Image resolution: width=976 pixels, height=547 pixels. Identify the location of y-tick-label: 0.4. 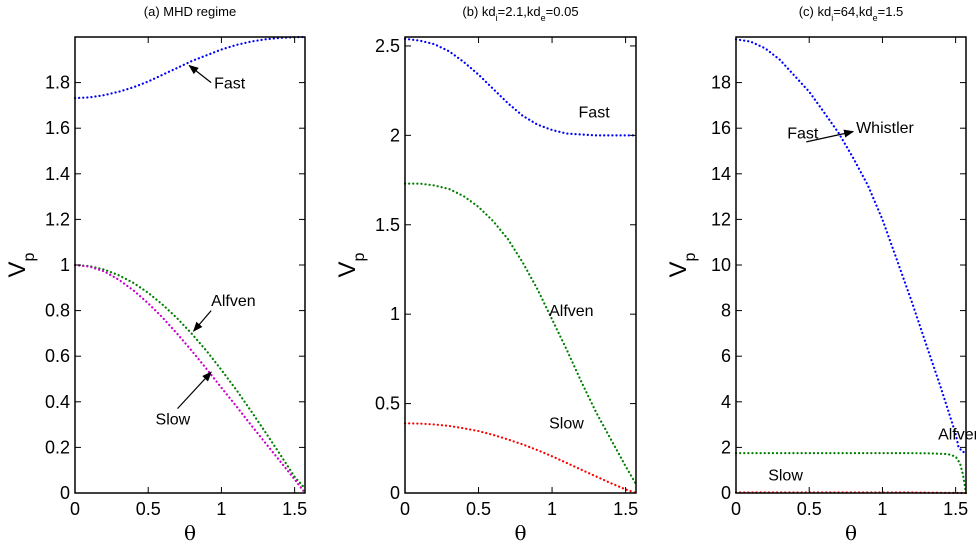
(57, 402).